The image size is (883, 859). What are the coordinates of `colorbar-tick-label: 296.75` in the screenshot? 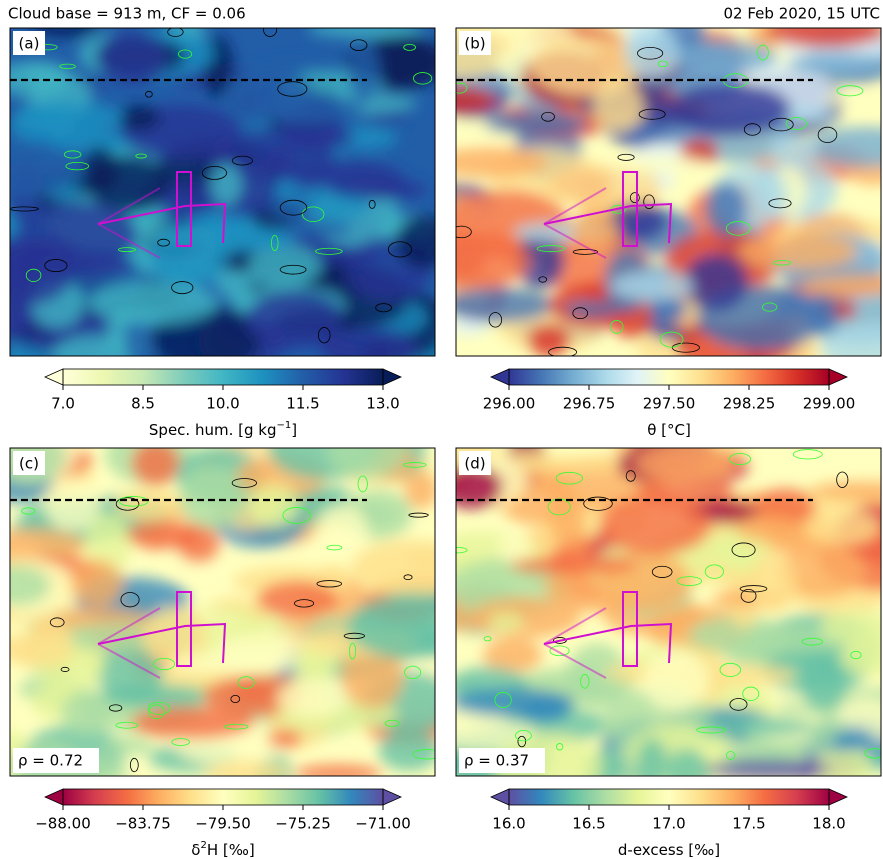 It's located at (589, 404).